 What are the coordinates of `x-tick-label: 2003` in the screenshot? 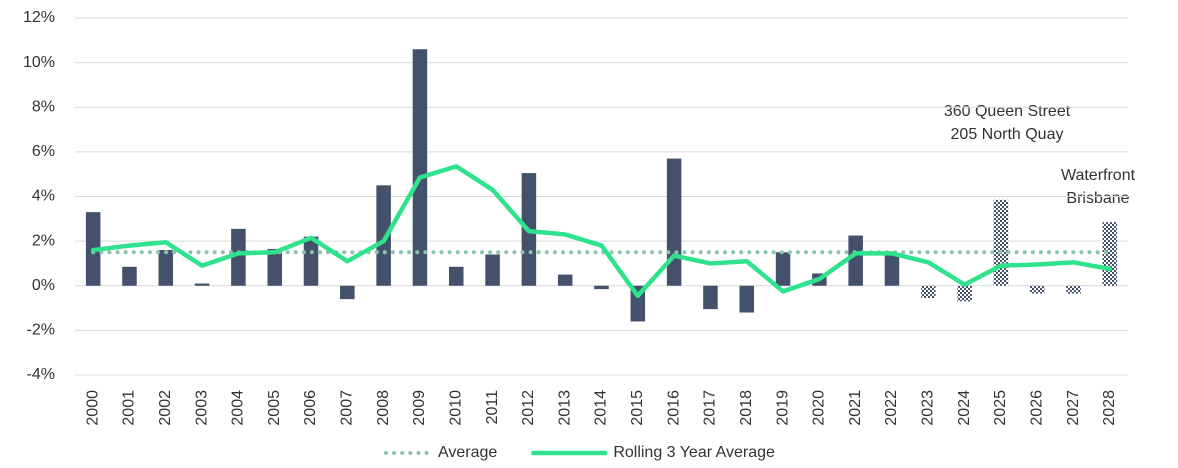 It's located at (201, 408).